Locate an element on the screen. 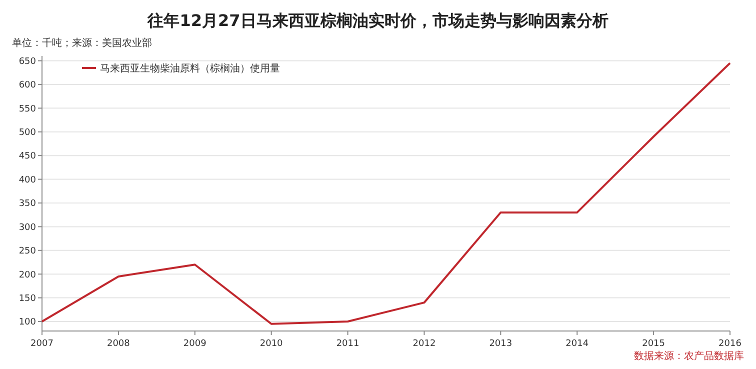 The image size is (756, 369). y-tick-label: 150 is located at coordinates (27, 299).